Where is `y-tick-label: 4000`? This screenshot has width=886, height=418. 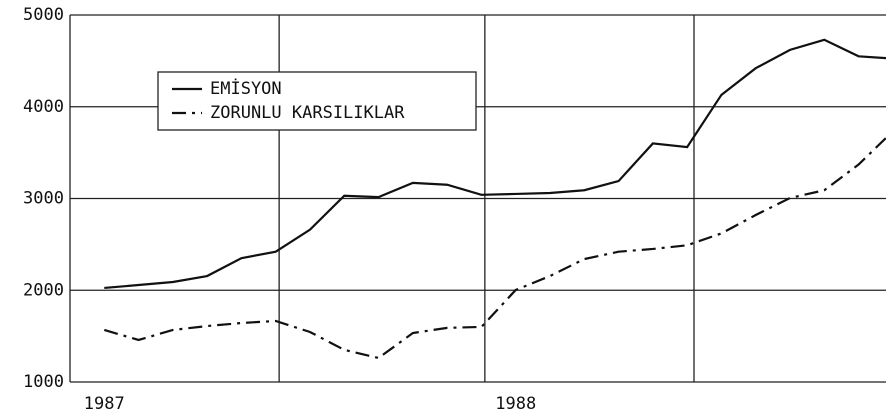 y-tick-label: 4000 is located at coordinates (43, 107).